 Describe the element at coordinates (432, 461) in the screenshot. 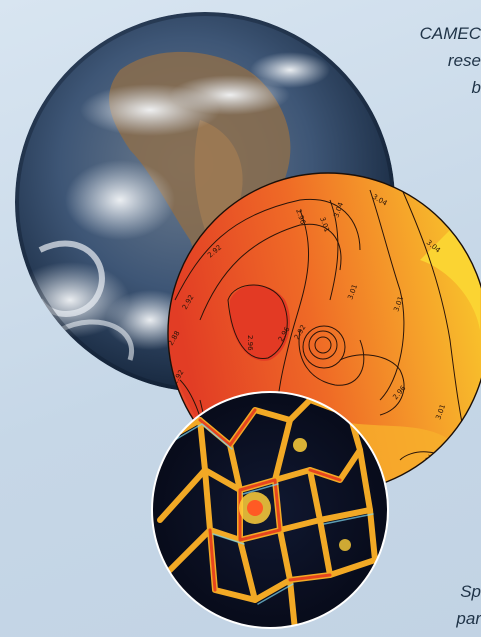

I see `contour-label: 2.88` at that location.